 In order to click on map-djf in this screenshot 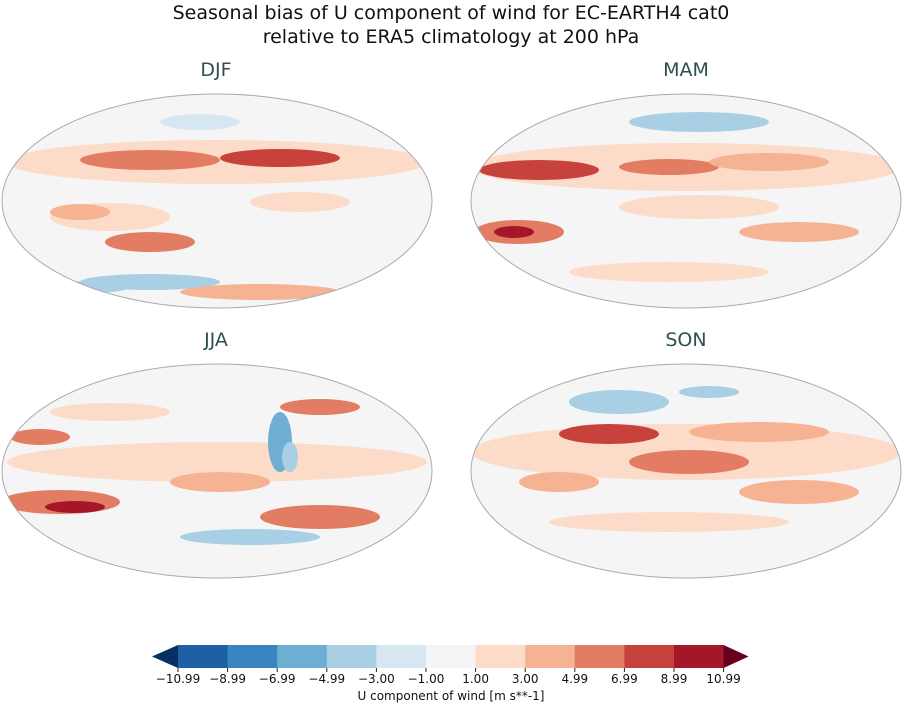, I will do `click(217, 201)`.